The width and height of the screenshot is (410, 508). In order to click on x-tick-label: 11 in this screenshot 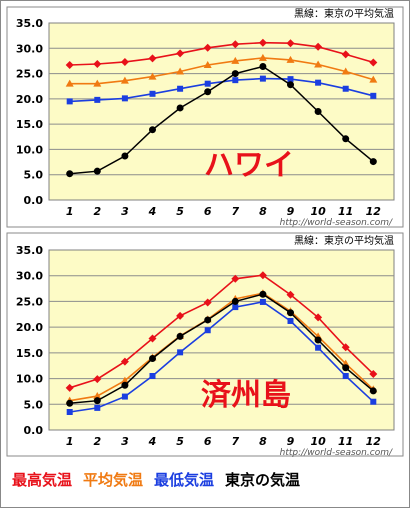, I will do `click(345, 441)`.